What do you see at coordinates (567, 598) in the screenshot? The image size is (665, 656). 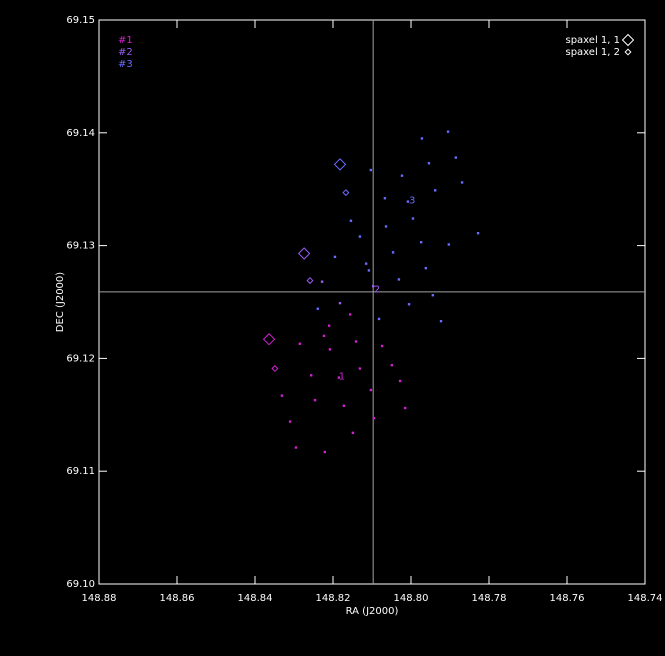 I see `x-tick-label: 148.76` at bounding box center [567, 598].